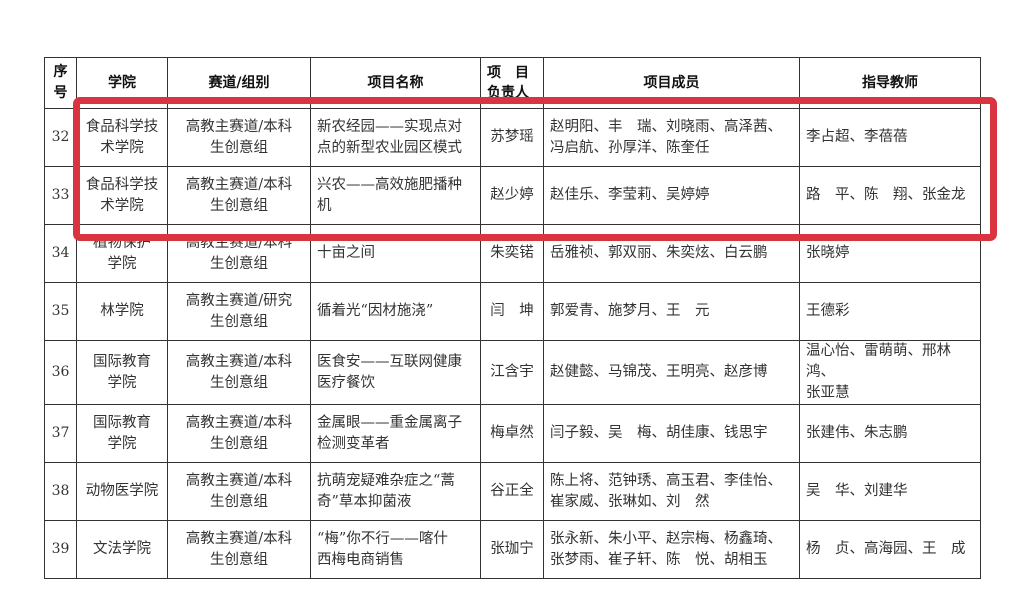 This screenshot has height=607, width=1031. Describe the element at coordinates (395, 137) in the screenshot. I see `cell-project-name: 新农经园——实现点对 点的新型农业园区模式` at that location.